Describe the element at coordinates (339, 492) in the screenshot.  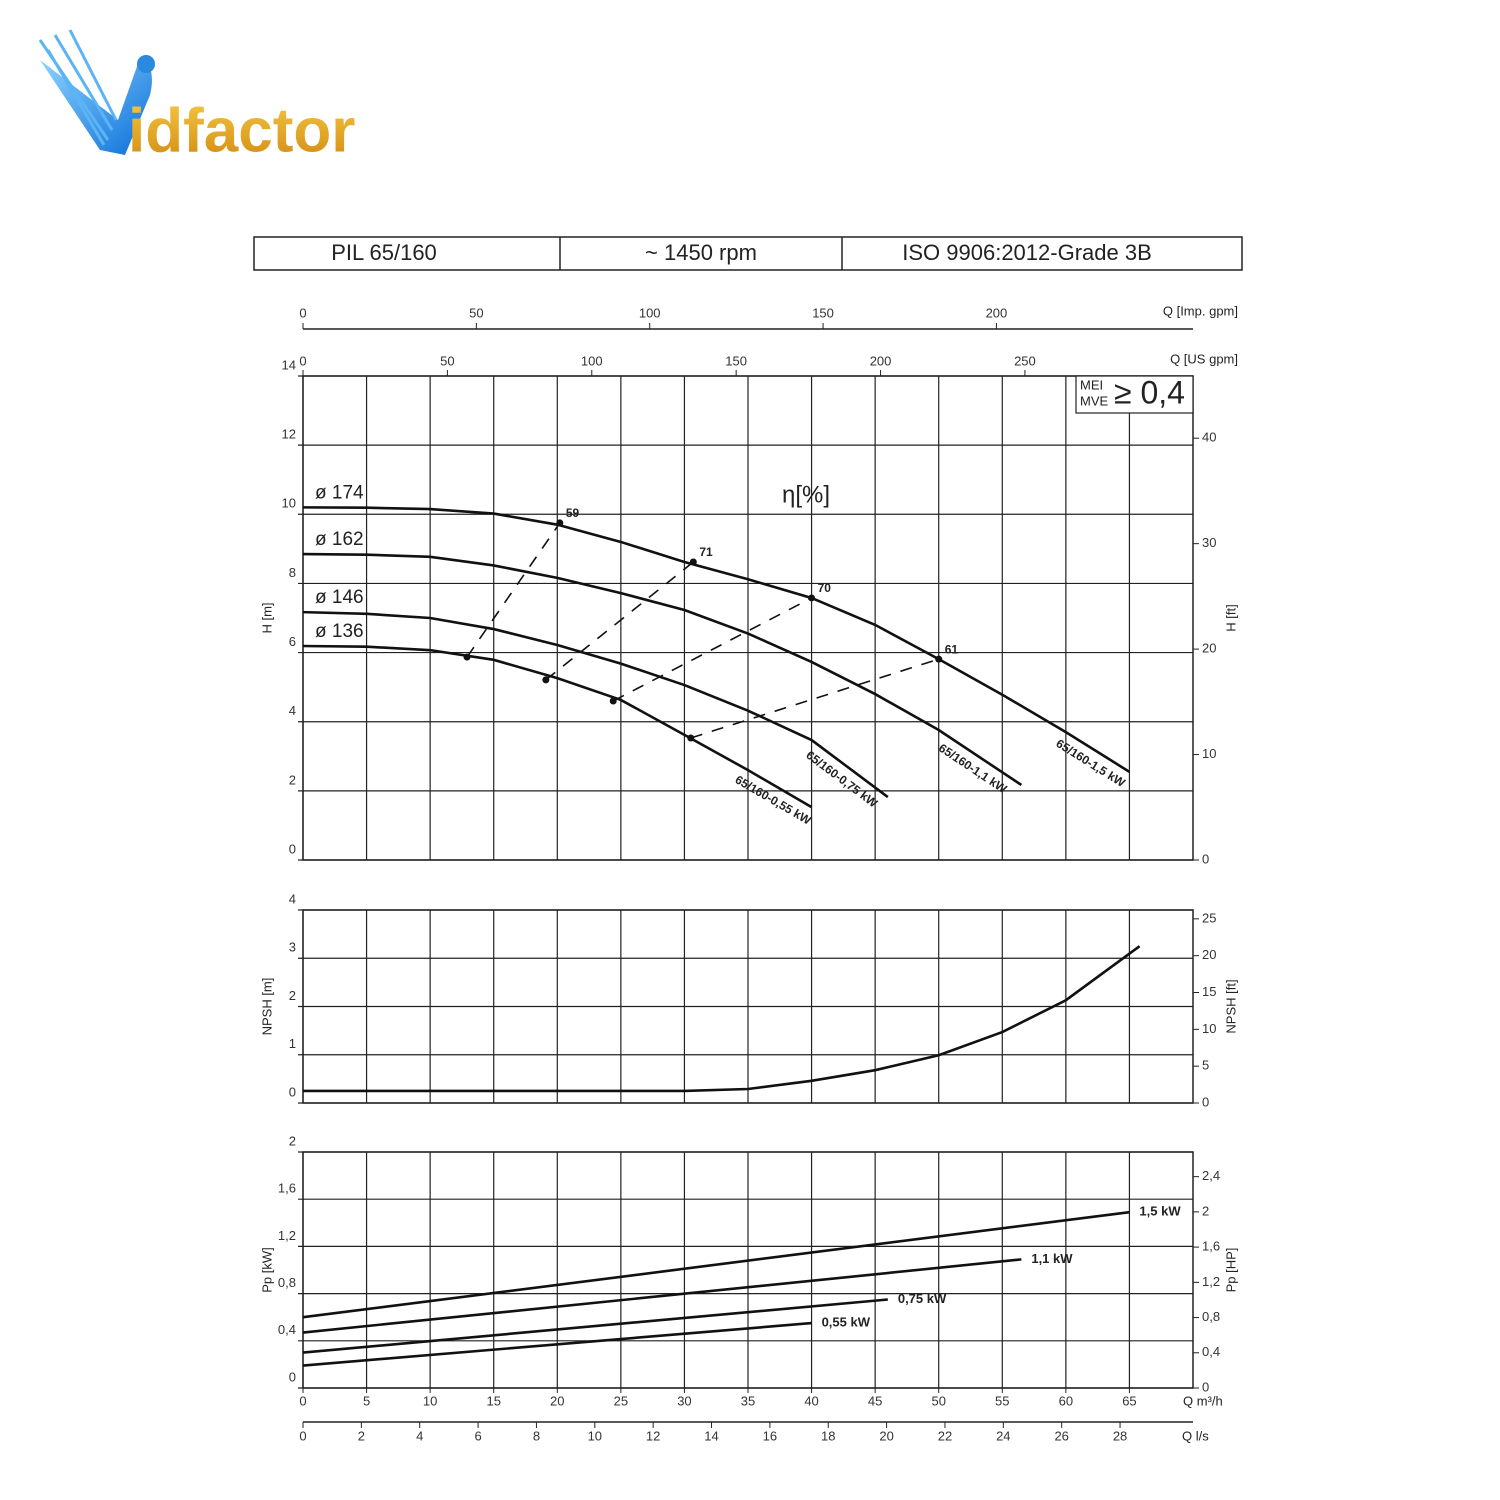
I see `curve-name: ø 174` at that location.